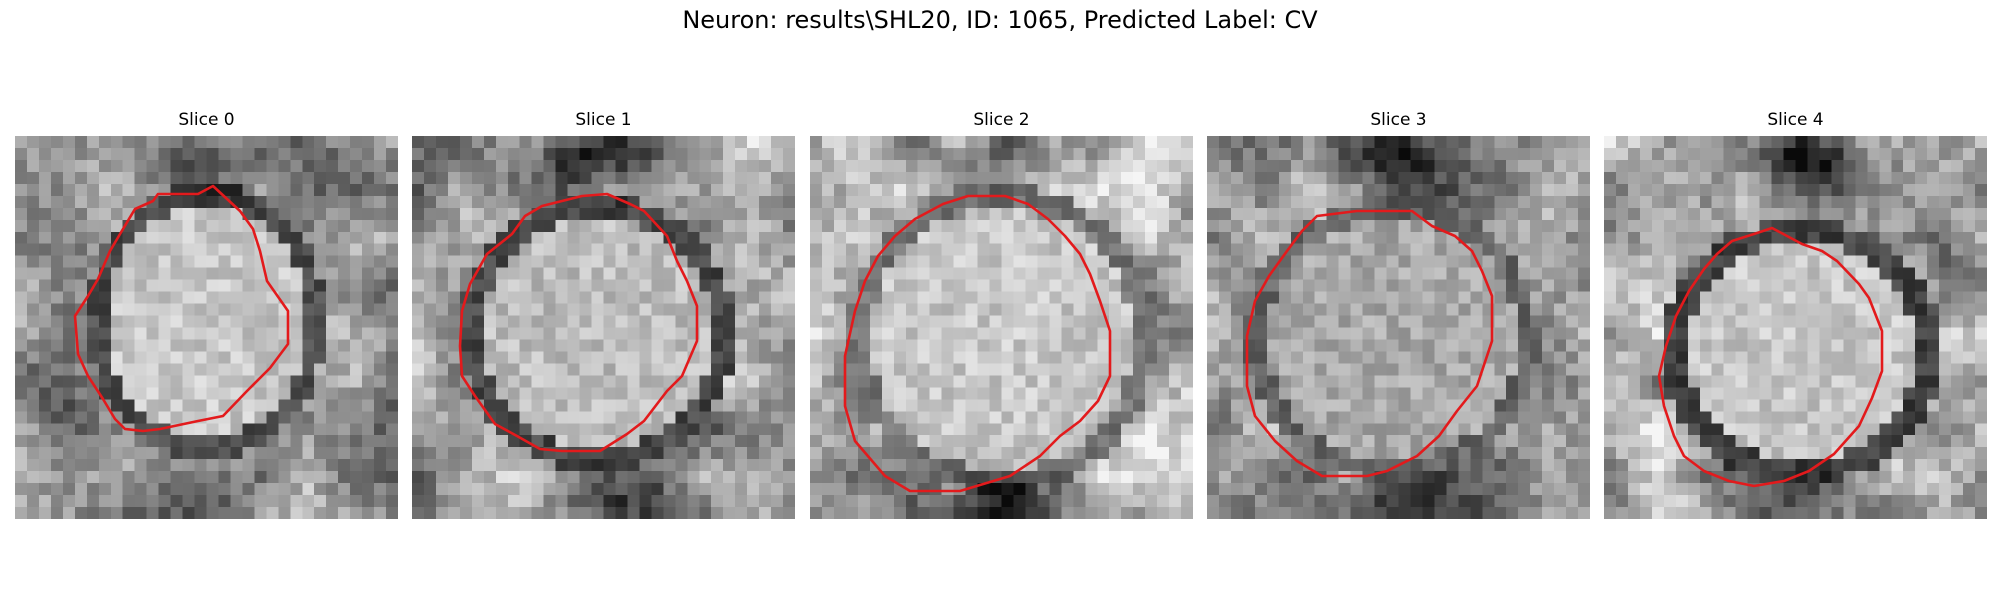 The height and width of the screenshot is (600, 2000). Describe the element at coordinates (1795, 120) in the screenshot. I see `slice-title: Slice 4` at that location.